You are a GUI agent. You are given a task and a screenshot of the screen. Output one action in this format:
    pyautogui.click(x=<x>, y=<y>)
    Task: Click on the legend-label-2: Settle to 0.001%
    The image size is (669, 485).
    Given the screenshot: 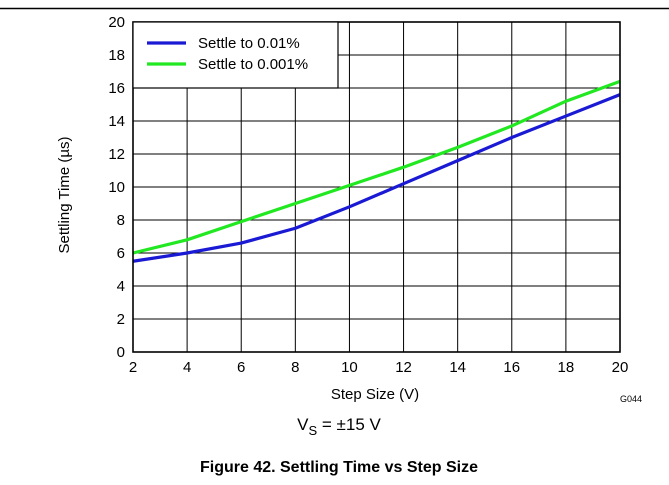 What is the action you would take?
    pyautogui.click(x=253, y=64)
    